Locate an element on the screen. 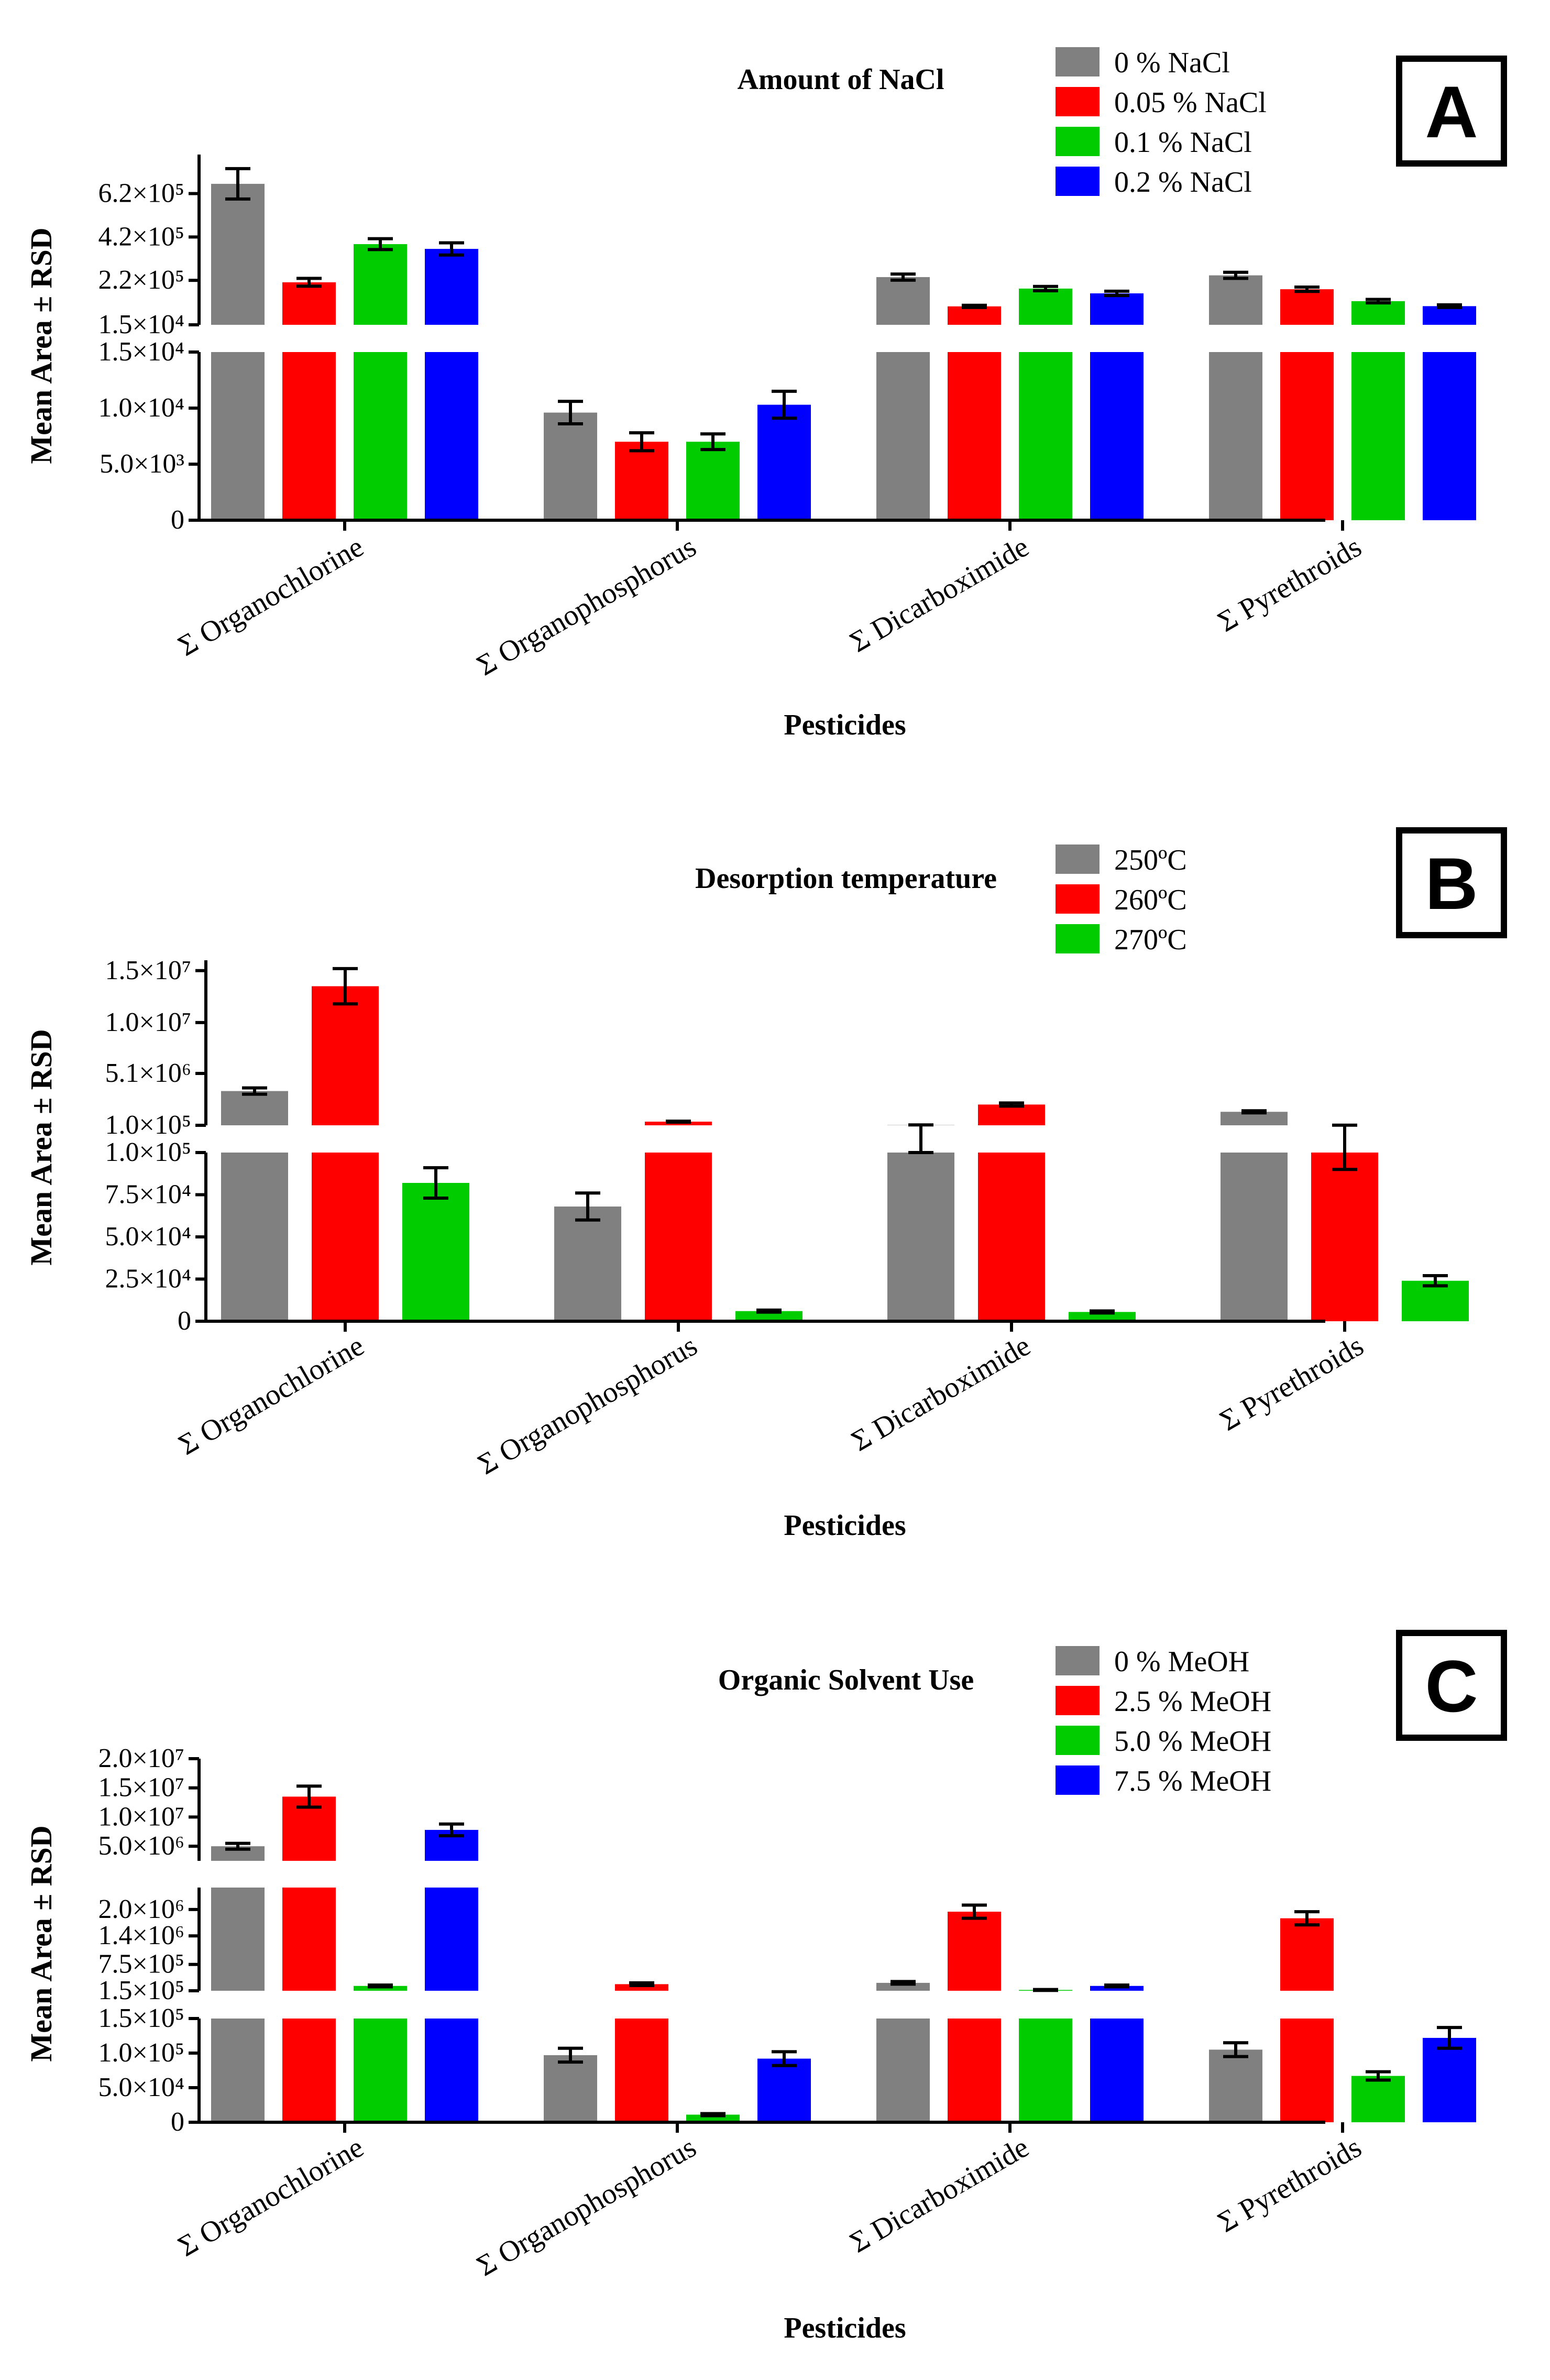 The height and width of the screenshot is (2380, 1550). legend-label-0-05-nacl: 0.05 % NaCl is located at coordinates (1191, 102).